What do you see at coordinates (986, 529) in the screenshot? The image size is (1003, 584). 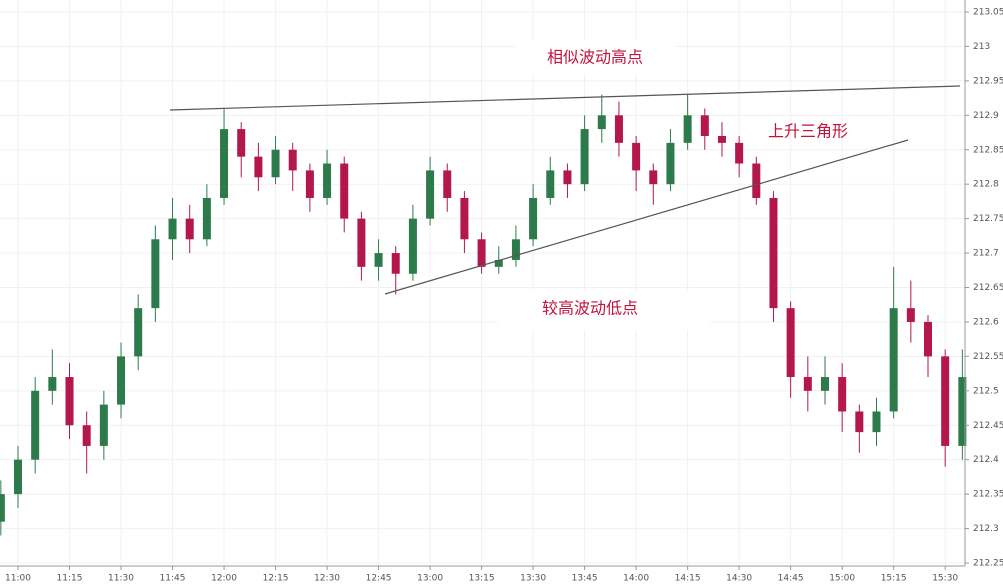 I see `y-tick-label: 212.3` at bounding box center [986, 529].